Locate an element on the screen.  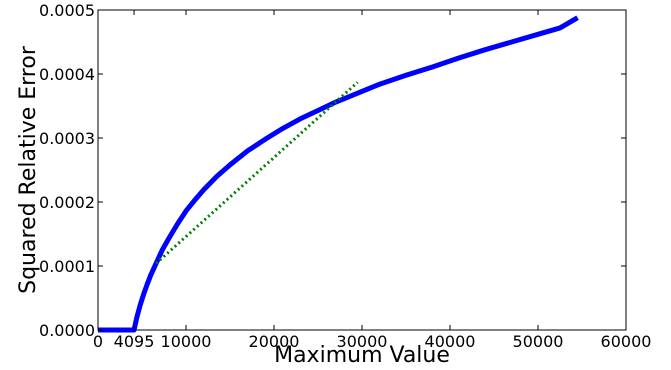
x-tick-label: 50000 is located at coordinates (538, 341).